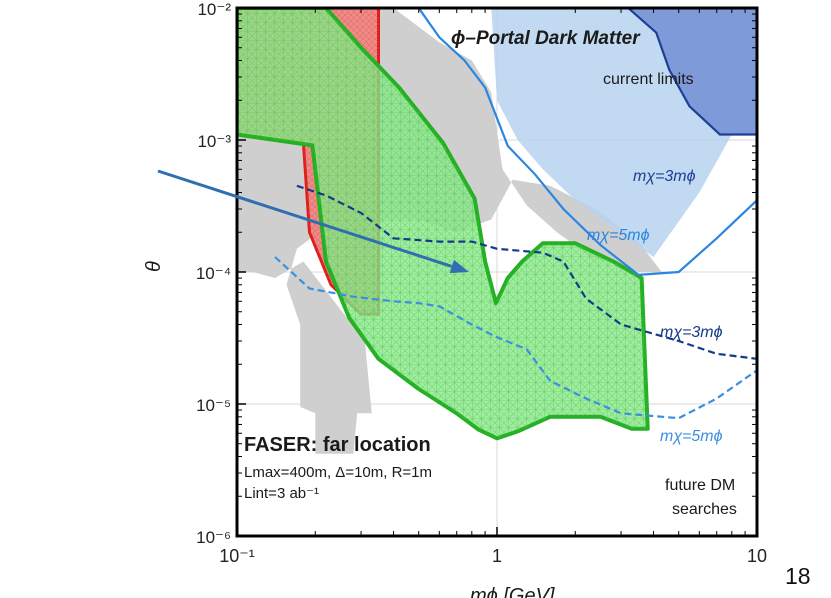  What do you see at coordinates (281, 493) in the screenshot?
I see `faser-lumi: Lint=3 ab⁻¹` at bounding box center [281, 493].